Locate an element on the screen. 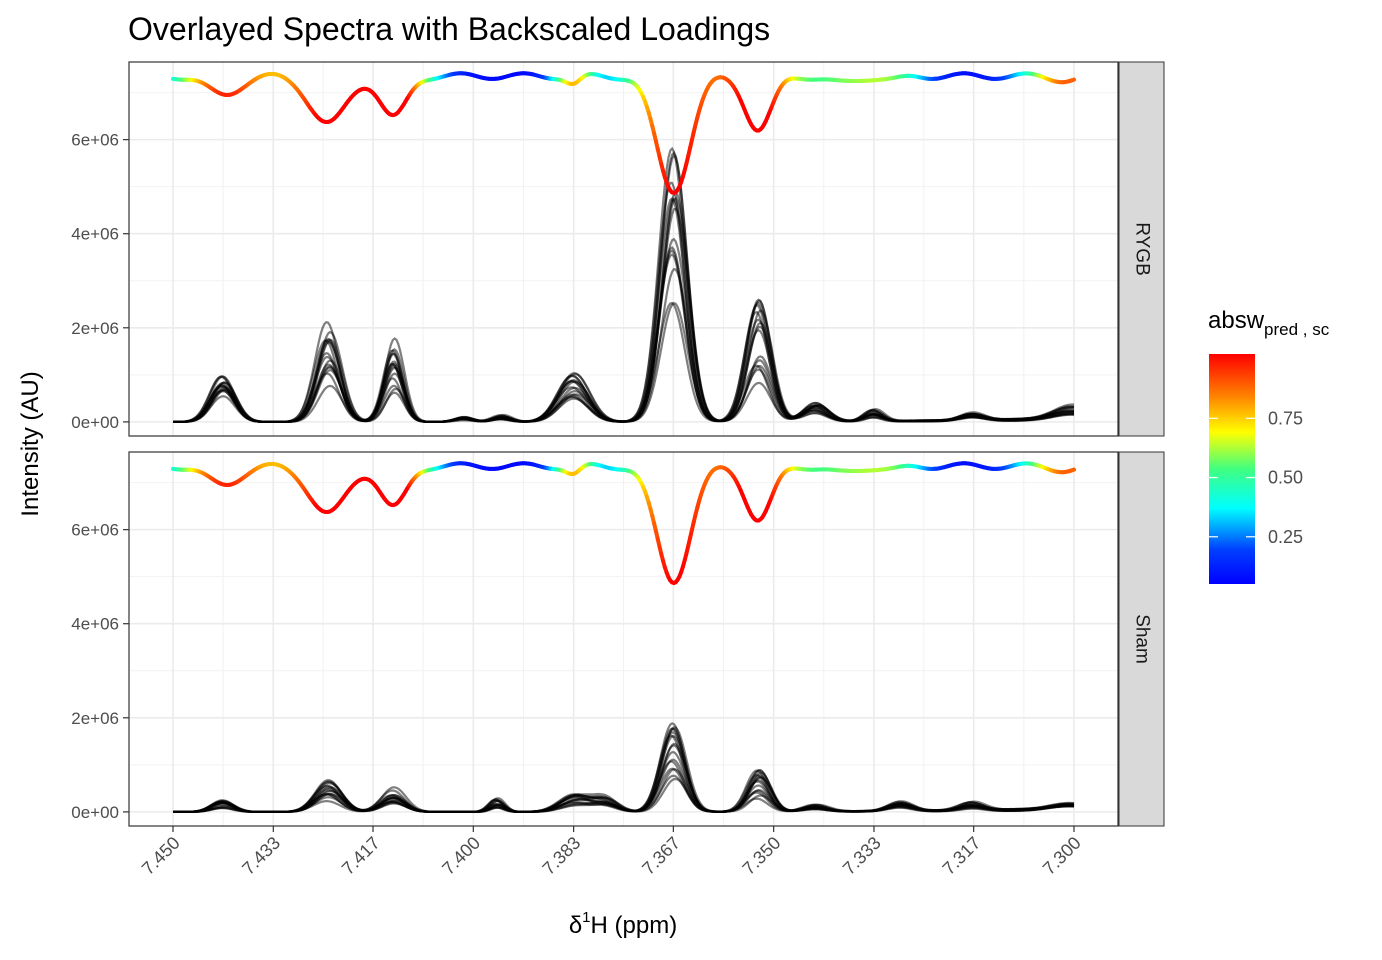  x-axis-label: δ1H (ppm) is located at coordinates (623, 924).